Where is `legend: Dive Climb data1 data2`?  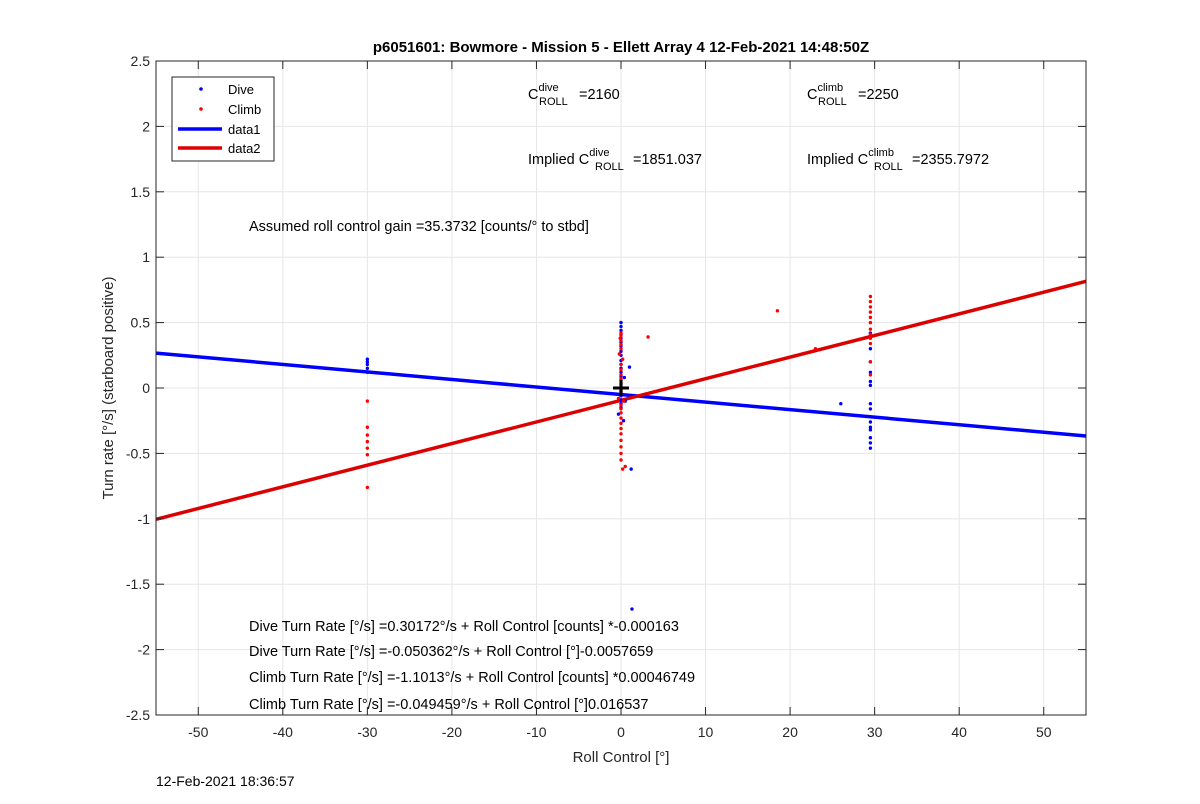 legend: Dive Climb data1 data2 is located at coordinates (223, 119).